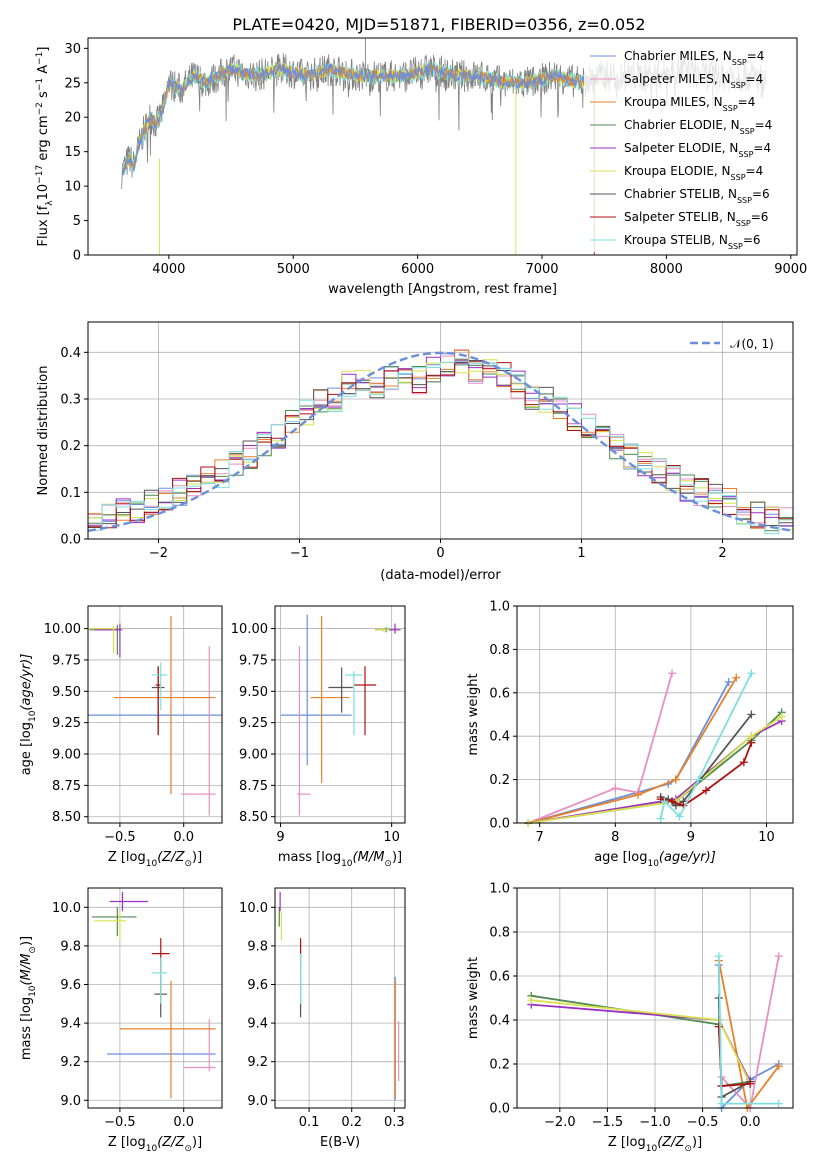 The image size is (819, 1170). Describe the element at coordinates (26, 748) in the screenshot. I see `label-part: age [log` at that location.